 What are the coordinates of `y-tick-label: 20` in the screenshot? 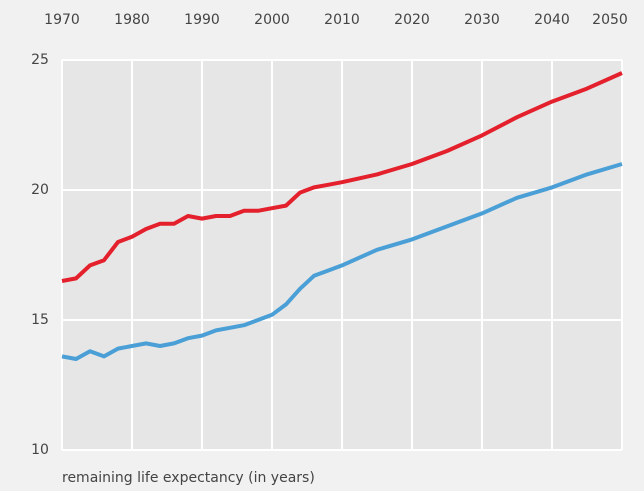 It's located at (40, 190).